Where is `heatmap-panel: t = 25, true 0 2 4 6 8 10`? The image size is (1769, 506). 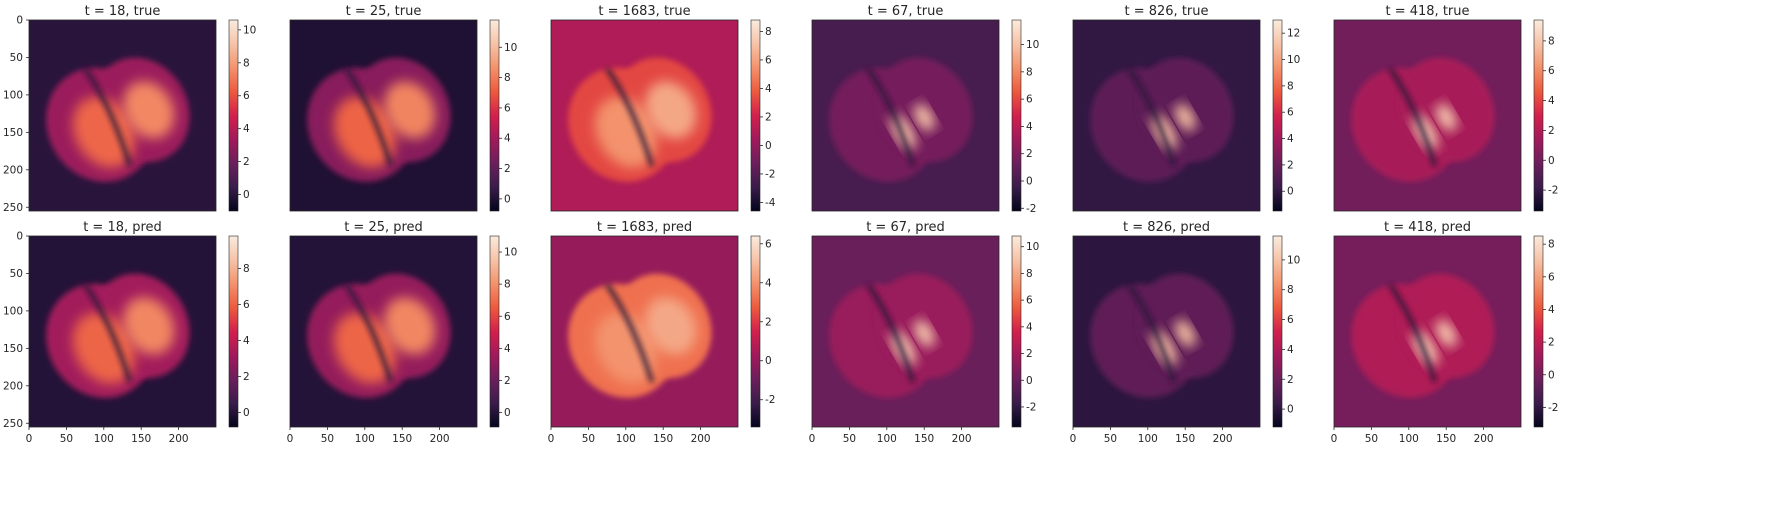
heatmap-panel: t = 25, true 0 2 4 6 8 10 is located at coordinates (403, 108).